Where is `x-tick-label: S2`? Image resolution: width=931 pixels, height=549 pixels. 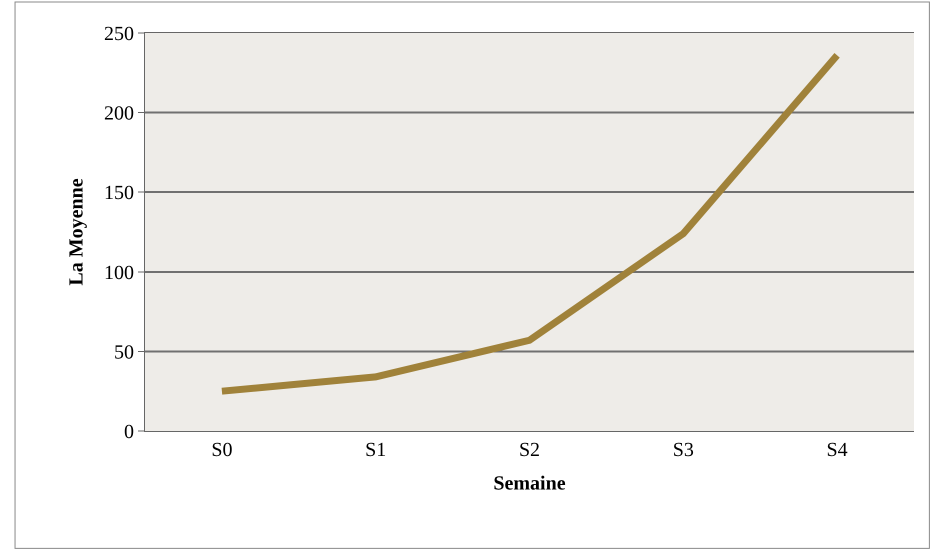
x-tick-label: S2 is located at coordinates (529, 450).